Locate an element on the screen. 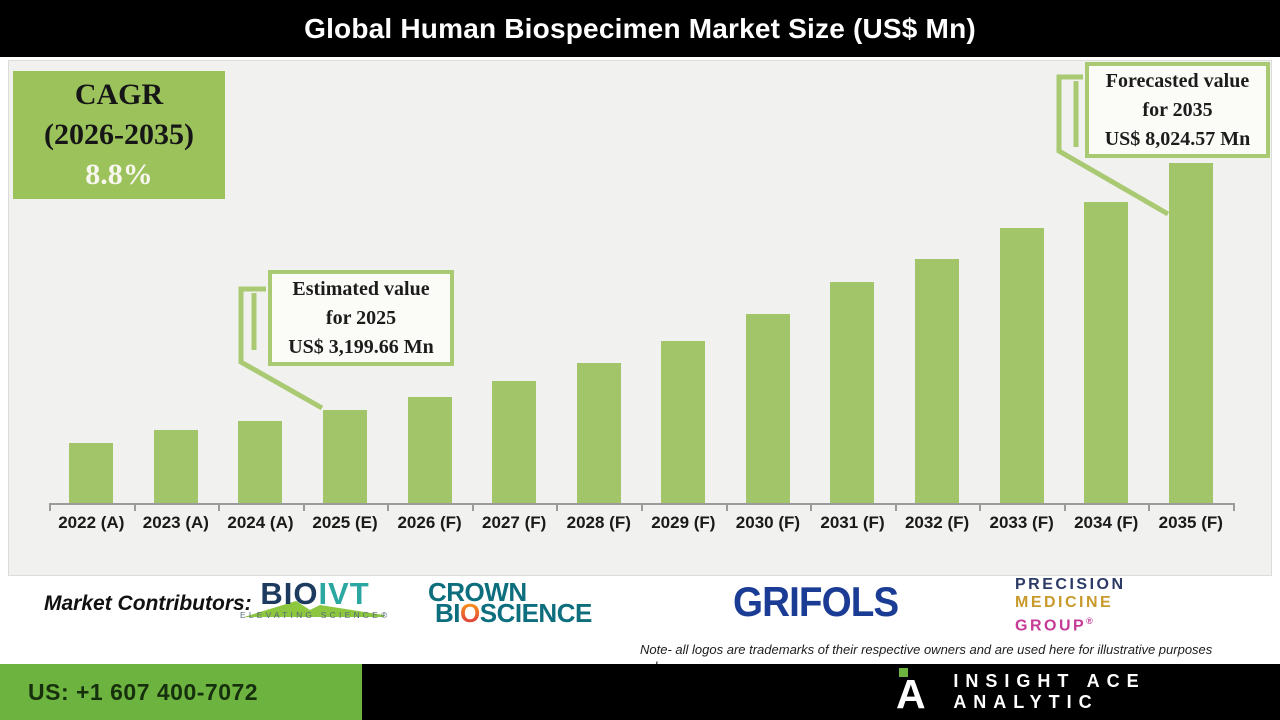 The image size is (1280, 720). footer-phone-block: US: +1 607 400-7072 is located at coordinates (181, 692).